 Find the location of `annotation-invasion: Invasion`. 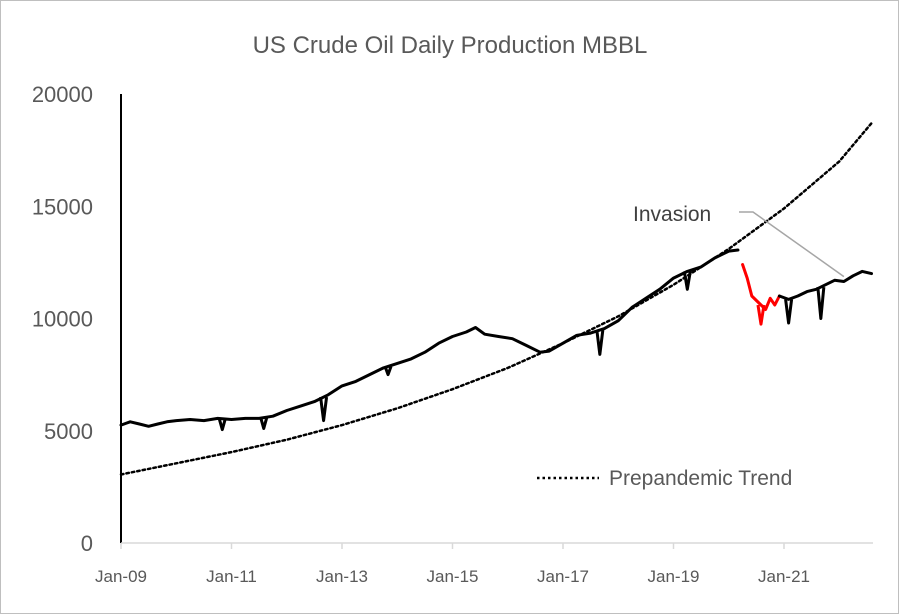

annotation-invasion: Invasion is located at coordinates (672, 214).